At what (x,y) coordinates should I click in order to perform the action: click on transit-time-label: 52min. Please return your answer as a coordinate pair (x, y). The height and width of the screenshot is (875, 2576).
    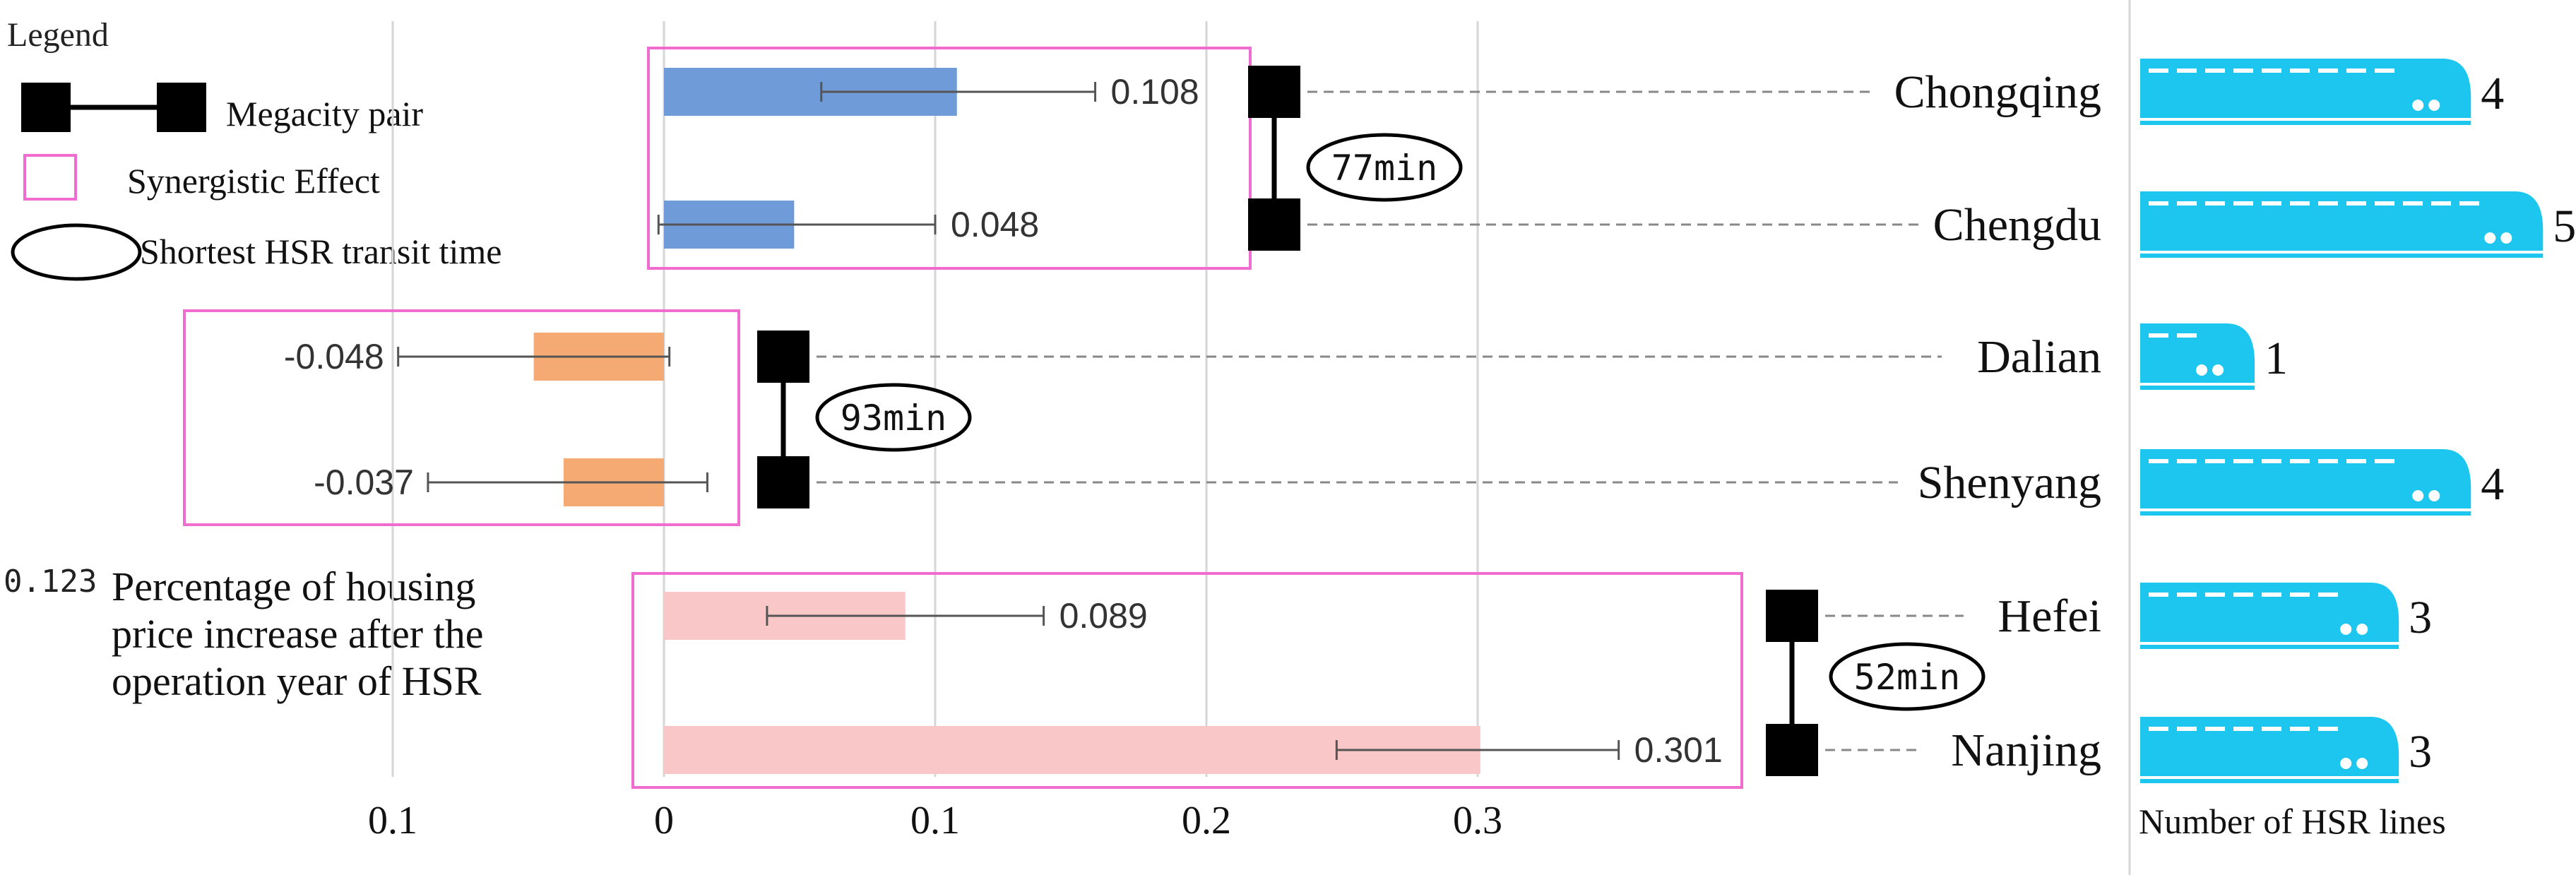
    Looking at the image, I should click on (1907, 677).